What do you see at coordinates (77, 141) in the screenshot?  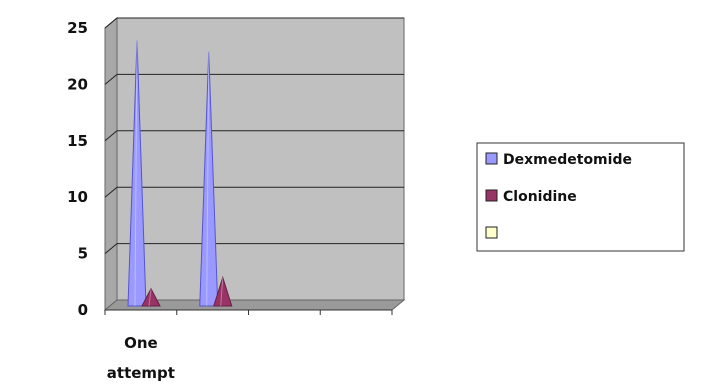 I see `y-tick-label: 15` at bounding box center [77, 141].